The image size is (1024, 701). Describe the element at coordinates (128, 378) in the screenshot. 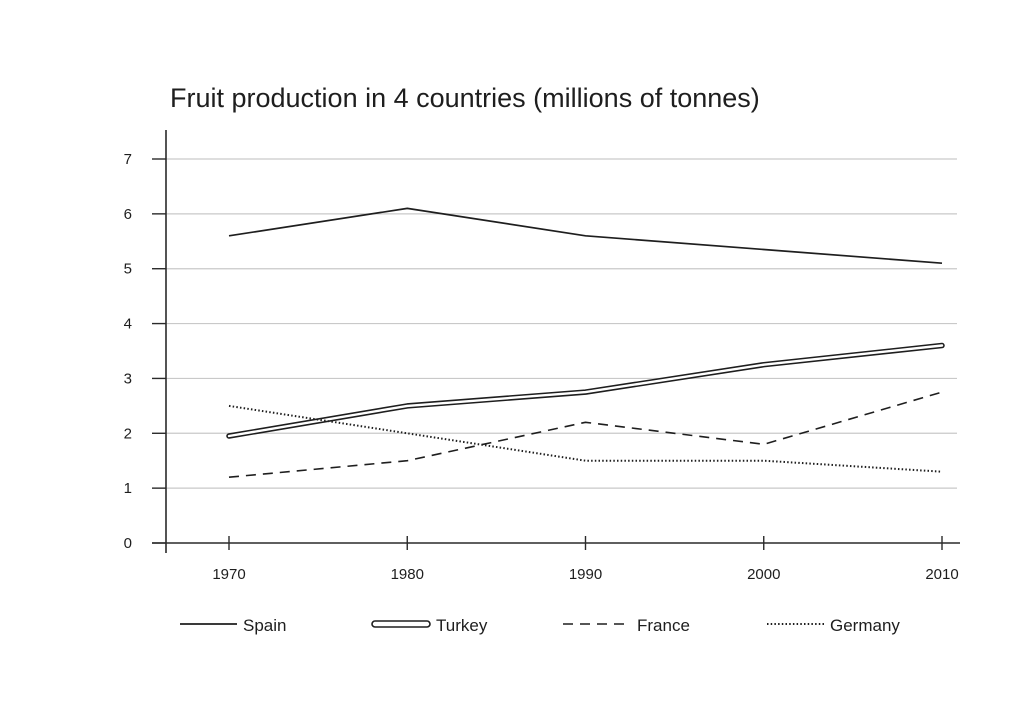

I see `y-tick-label: 3` at that location.